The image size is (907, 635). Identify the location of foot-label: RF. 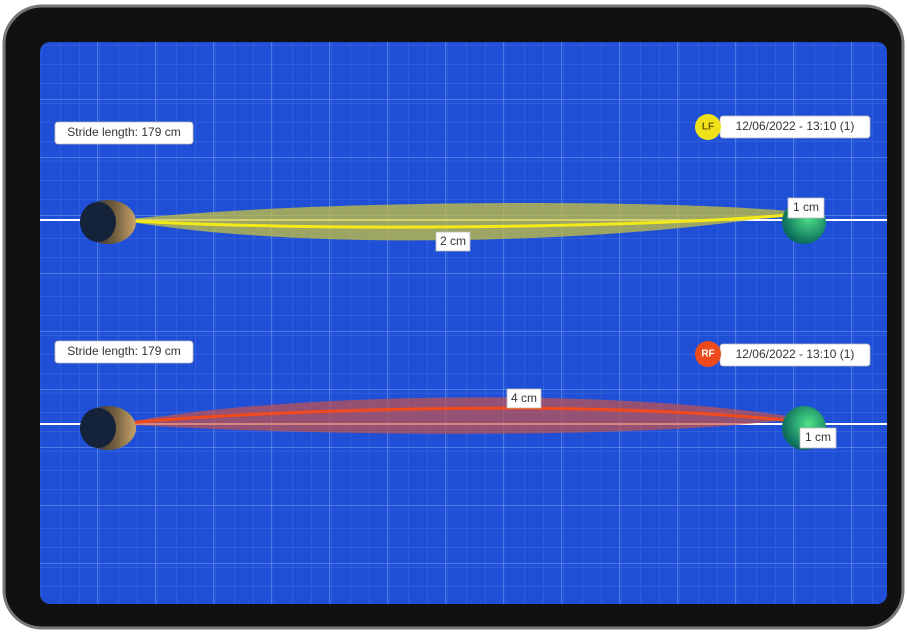
(707, 354).